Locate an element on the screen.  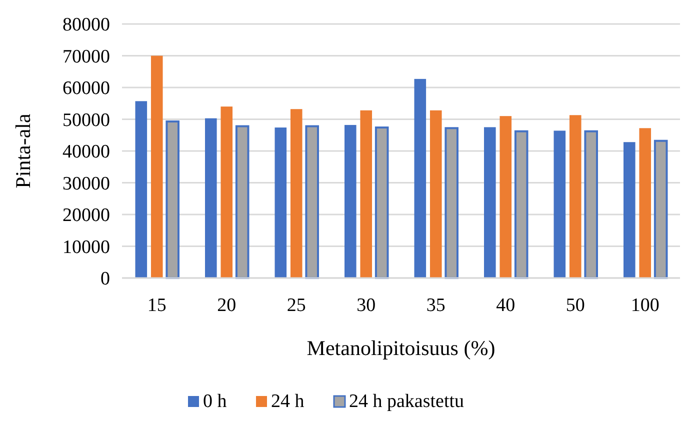
legend-label: 24 h pakastettu is located at coordinates (407, 401).